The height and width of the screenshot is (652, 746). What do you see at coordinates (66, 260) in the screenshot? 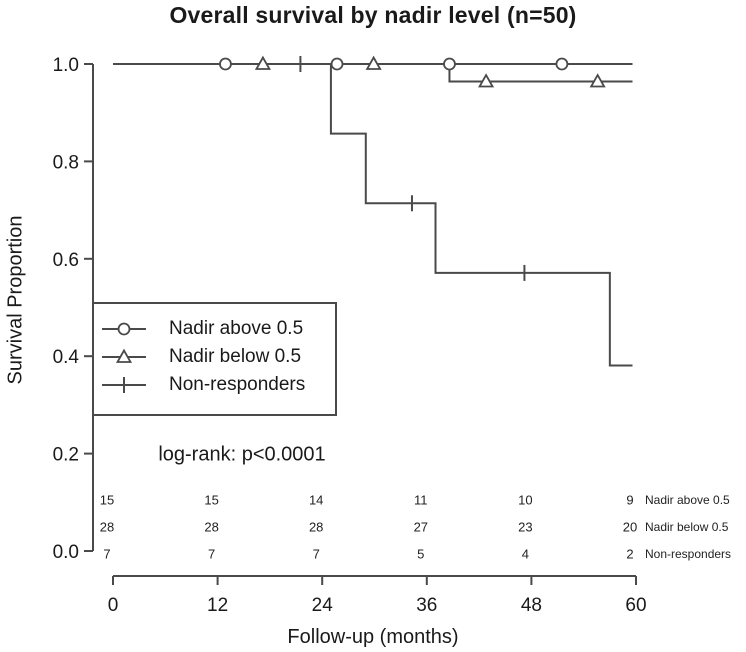
I see `y-tick-label: 0.6` at bounding box center [66, 260].